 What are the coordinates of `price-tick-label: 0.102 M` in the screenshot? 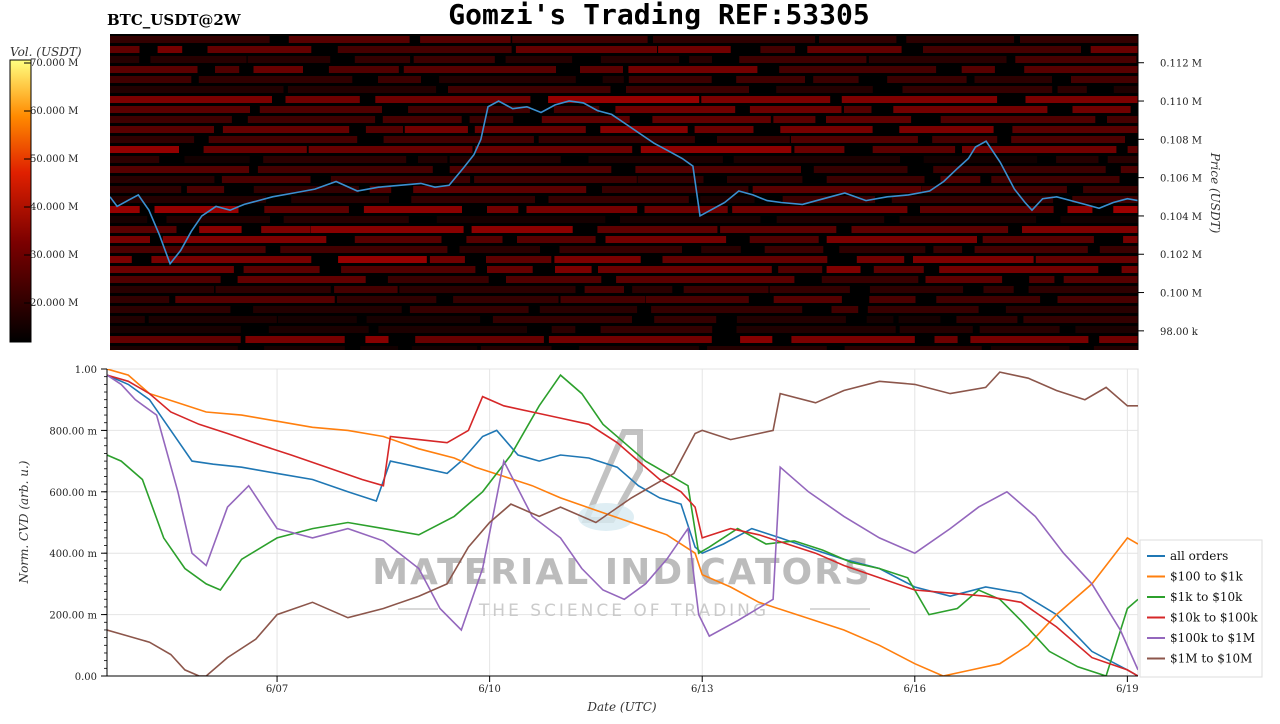 It's located at (1181, 255).